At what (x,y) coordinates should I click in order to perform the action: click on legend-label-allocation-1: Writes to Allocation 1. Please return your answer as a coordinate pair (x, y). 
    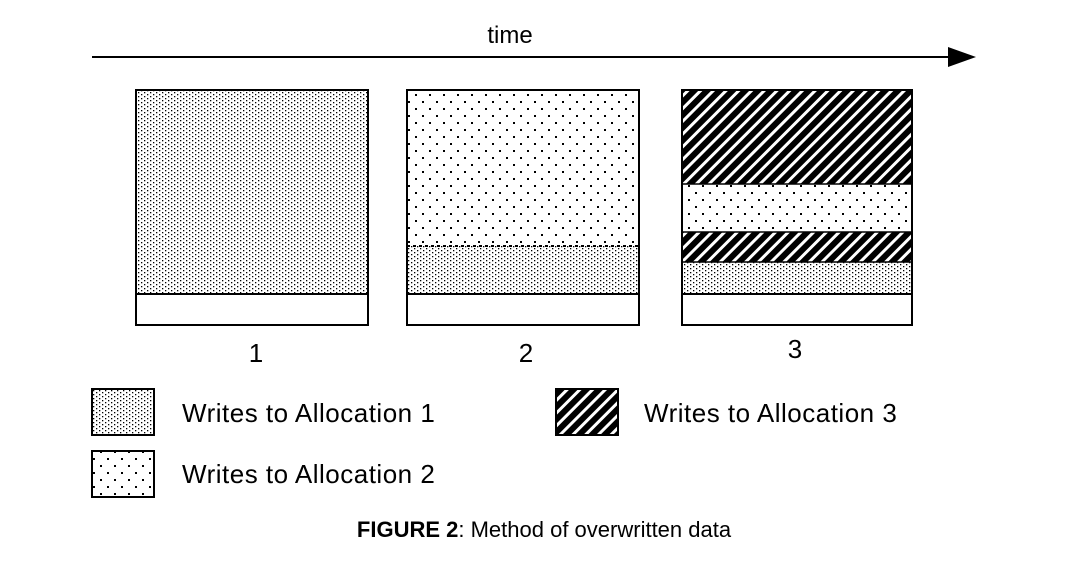
    Looking at the image, I should click on (309, 413).